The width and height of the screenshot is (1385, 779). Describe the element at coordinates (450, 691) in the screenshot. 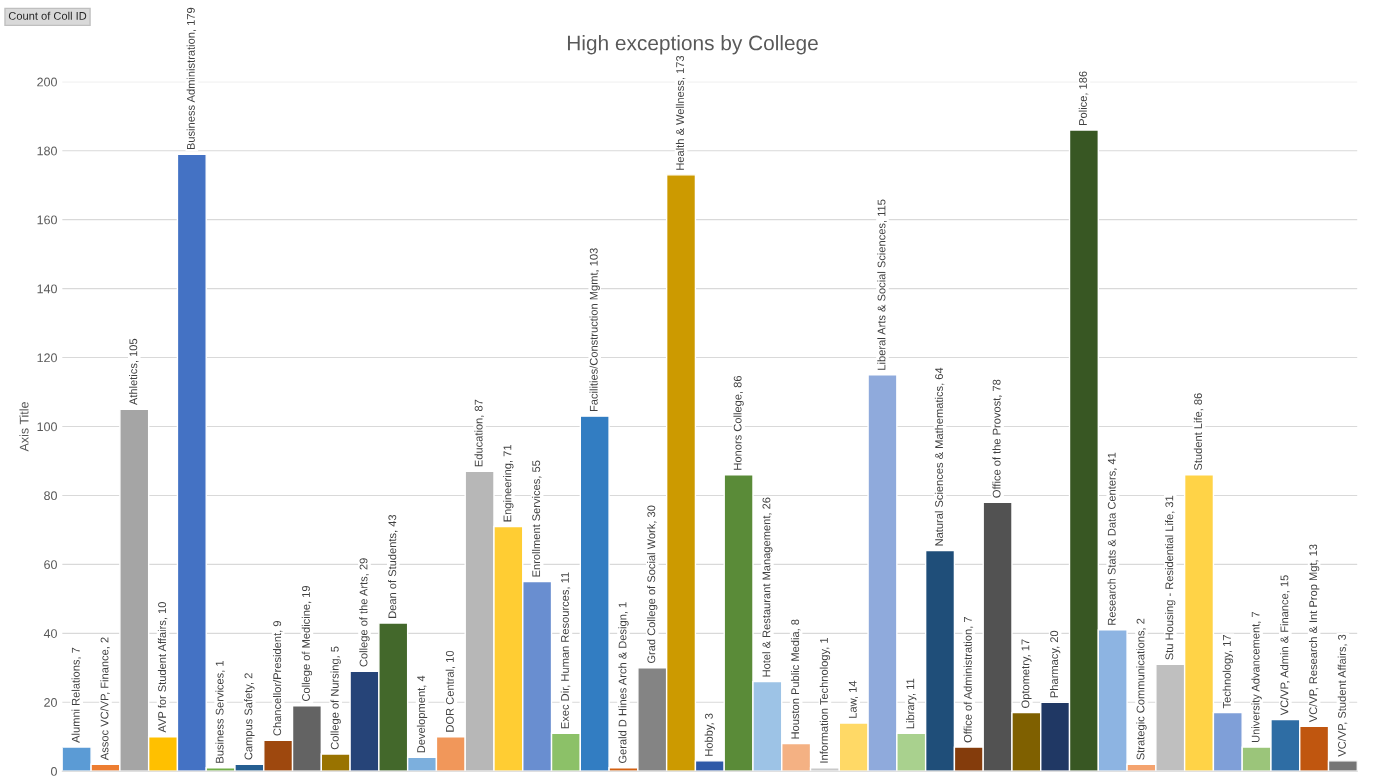

I see `data-label: DOR Central, 10` at that location.